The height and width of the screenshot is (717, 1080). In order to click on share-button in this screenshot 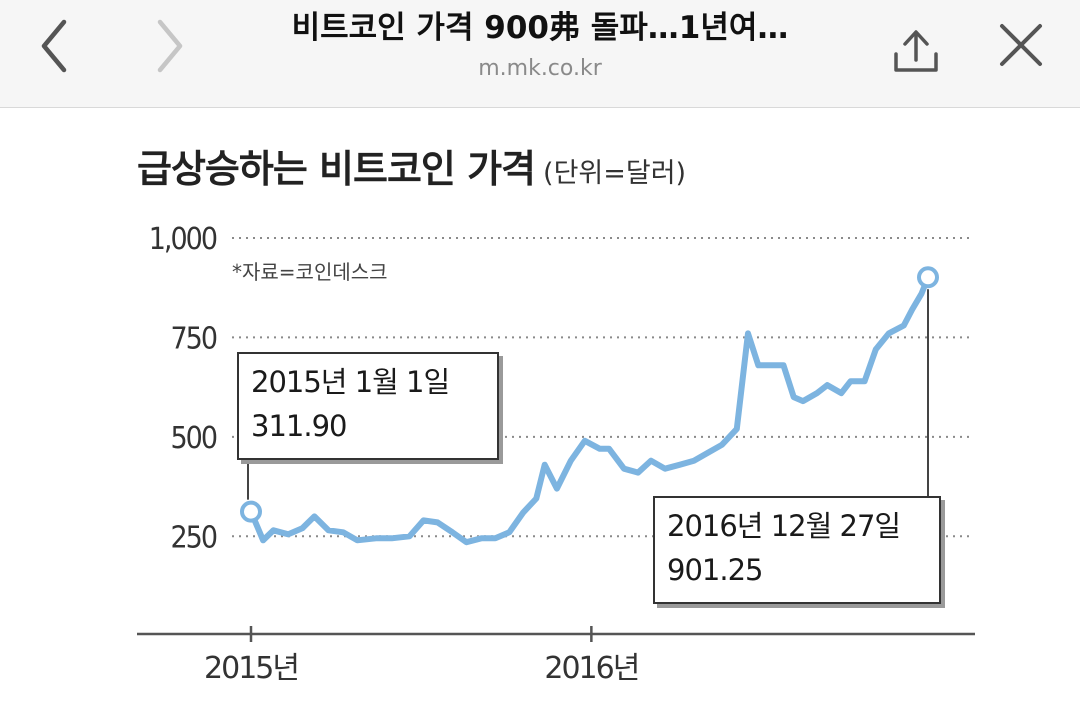, I will do `click(916, 46)`.